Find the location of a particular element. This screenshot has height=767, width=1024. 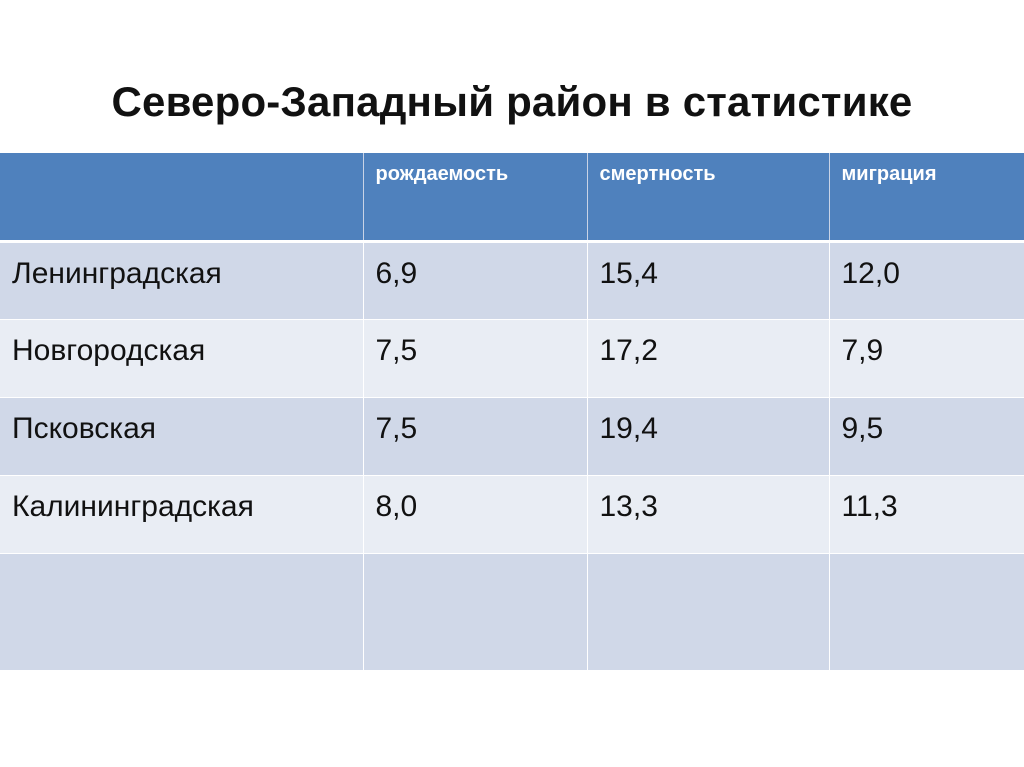

table-row: Ленинградская 6,9 15,4 12,0 is located at coordinates (512, 280).